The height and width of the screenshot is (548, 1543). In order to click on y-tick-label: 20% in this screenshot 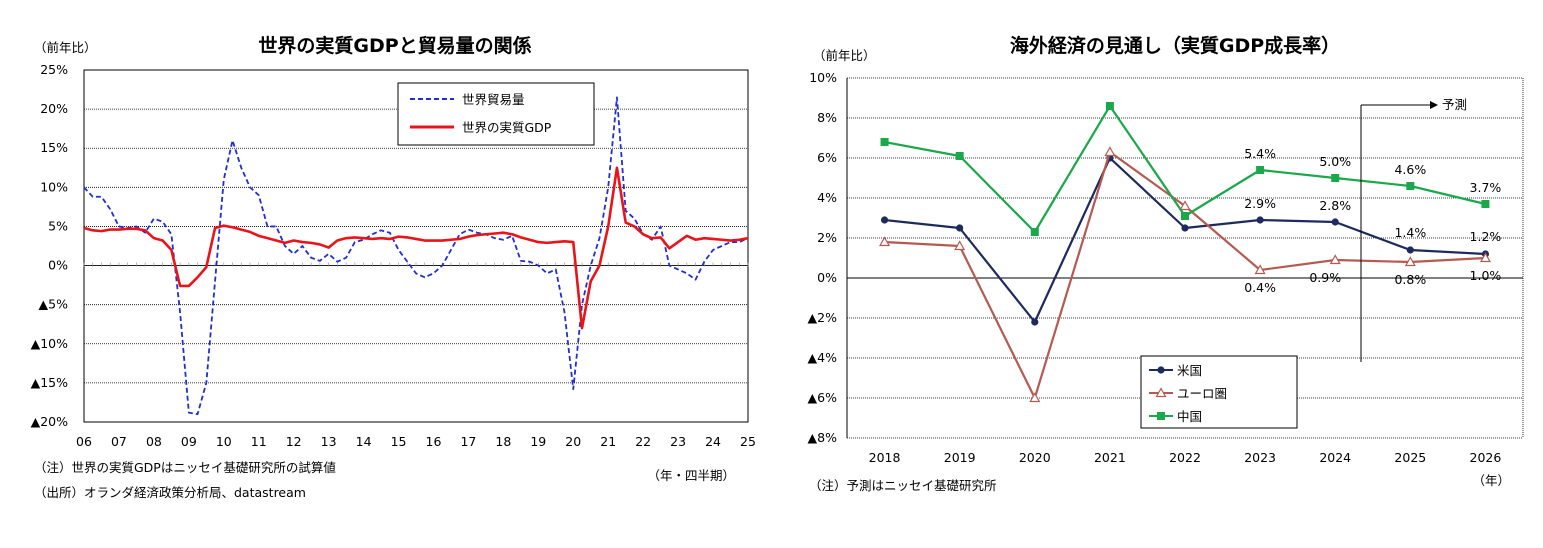, I will do `click(54, 108)`.